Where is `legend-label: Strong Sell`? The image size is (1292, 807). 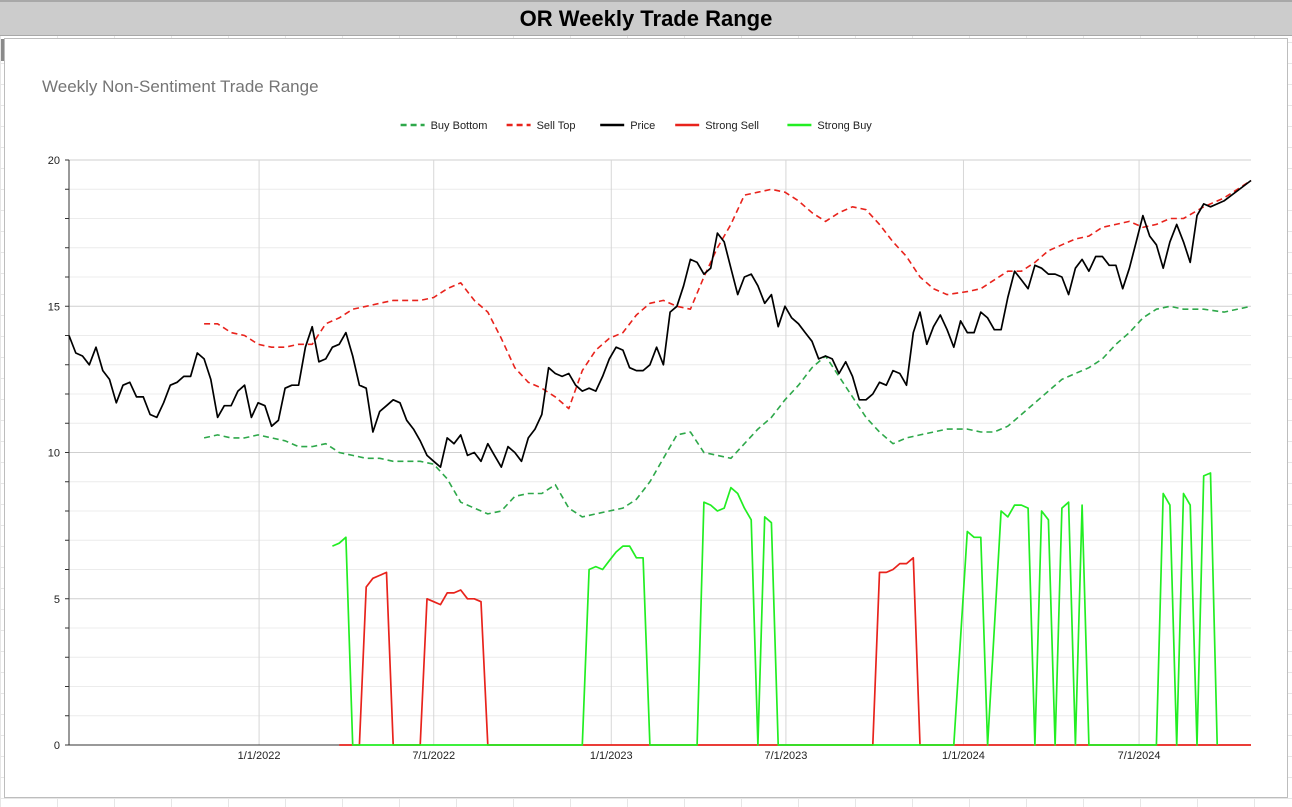
legend-label: Strong Sell is located at coordinates (732, 126).